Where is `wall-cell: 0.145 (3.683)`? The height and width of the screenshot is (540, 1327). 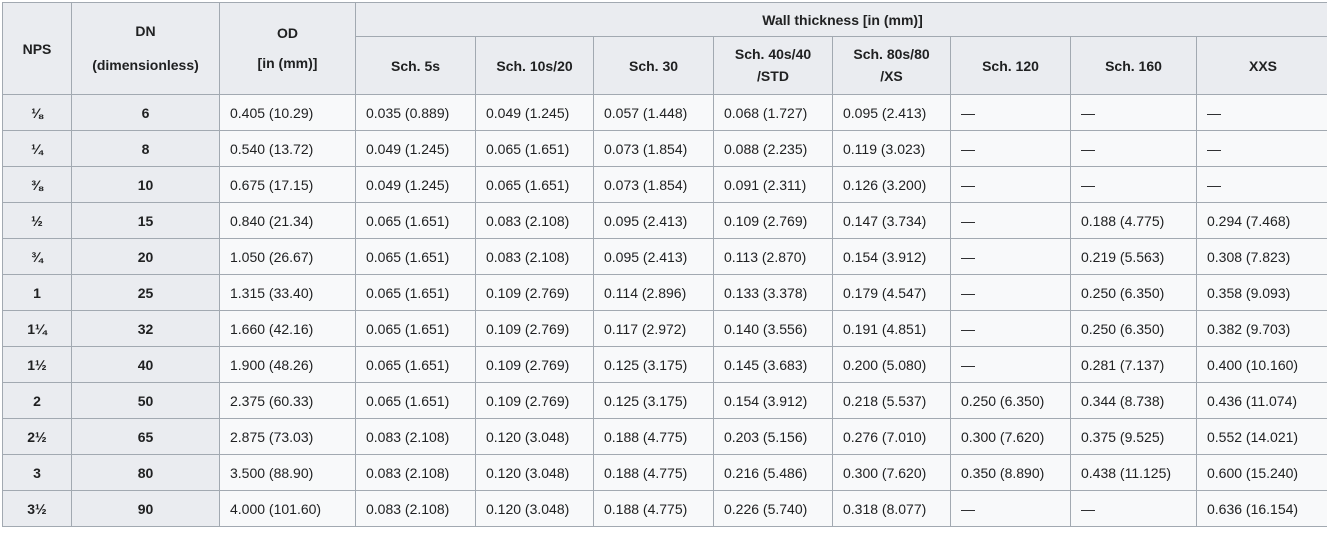 wall-cell: 0.145 (3.683) is located at coordinates (773, 364).